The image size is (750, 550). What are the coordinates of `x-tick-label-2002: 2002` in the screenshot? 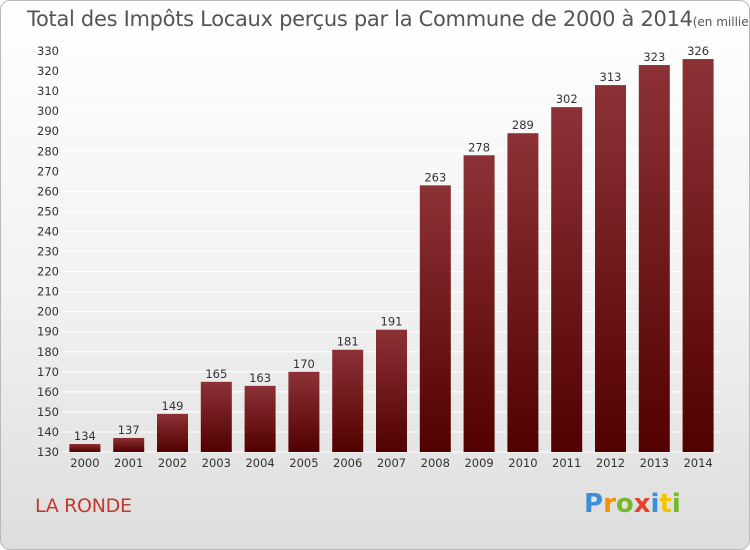 It's located at (172, 463).